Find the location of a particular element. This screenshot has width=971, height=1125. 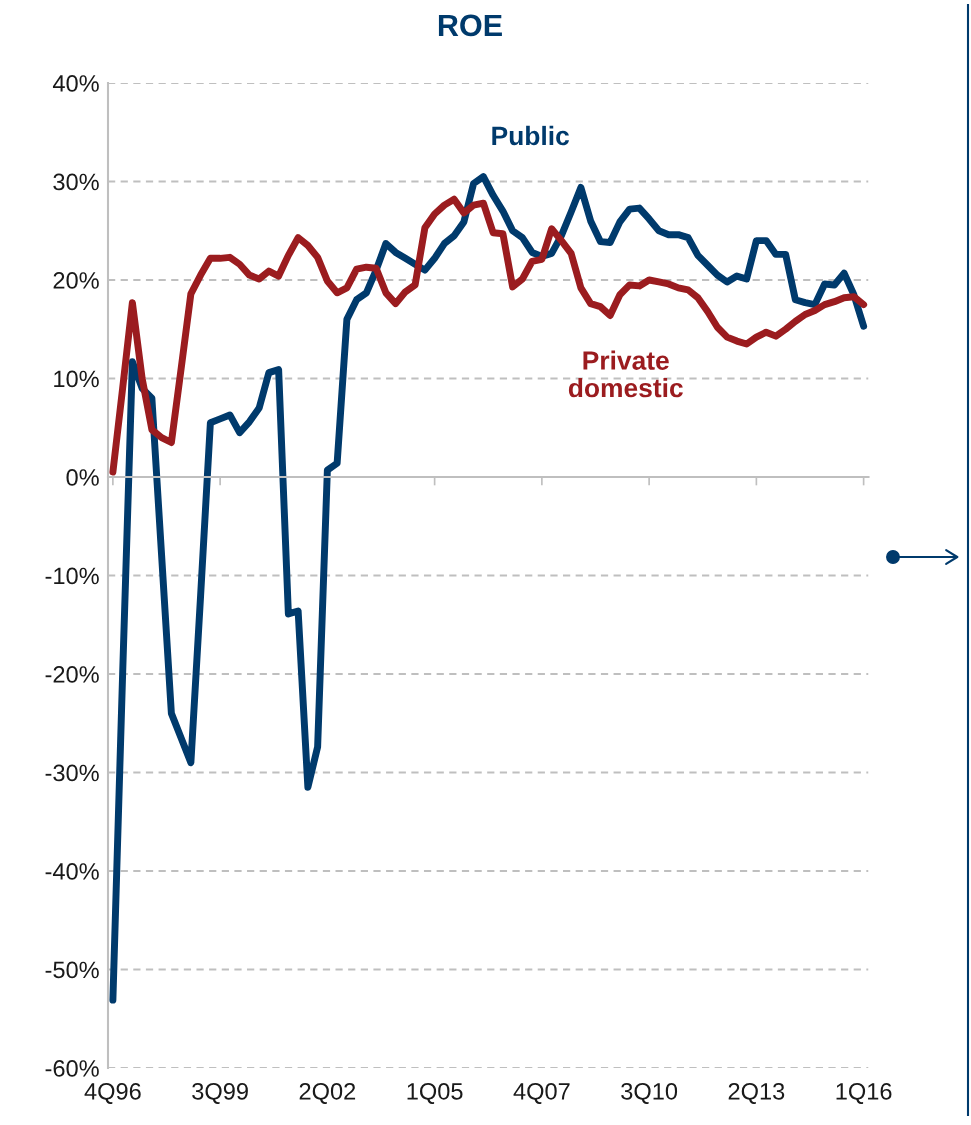

x-tick-label: 1Q05 is located at coordinates (435, 1093).